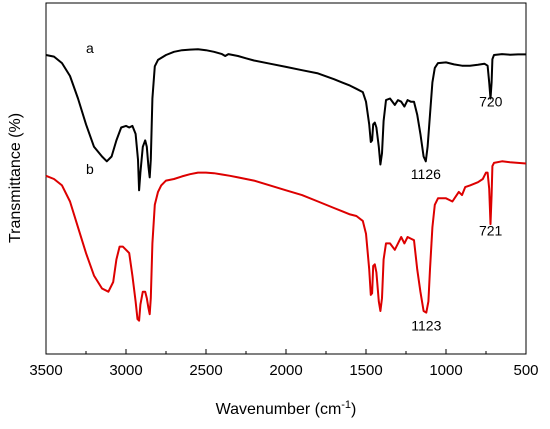  I want to click on x-tick-label: 2000, so click(285, 370).